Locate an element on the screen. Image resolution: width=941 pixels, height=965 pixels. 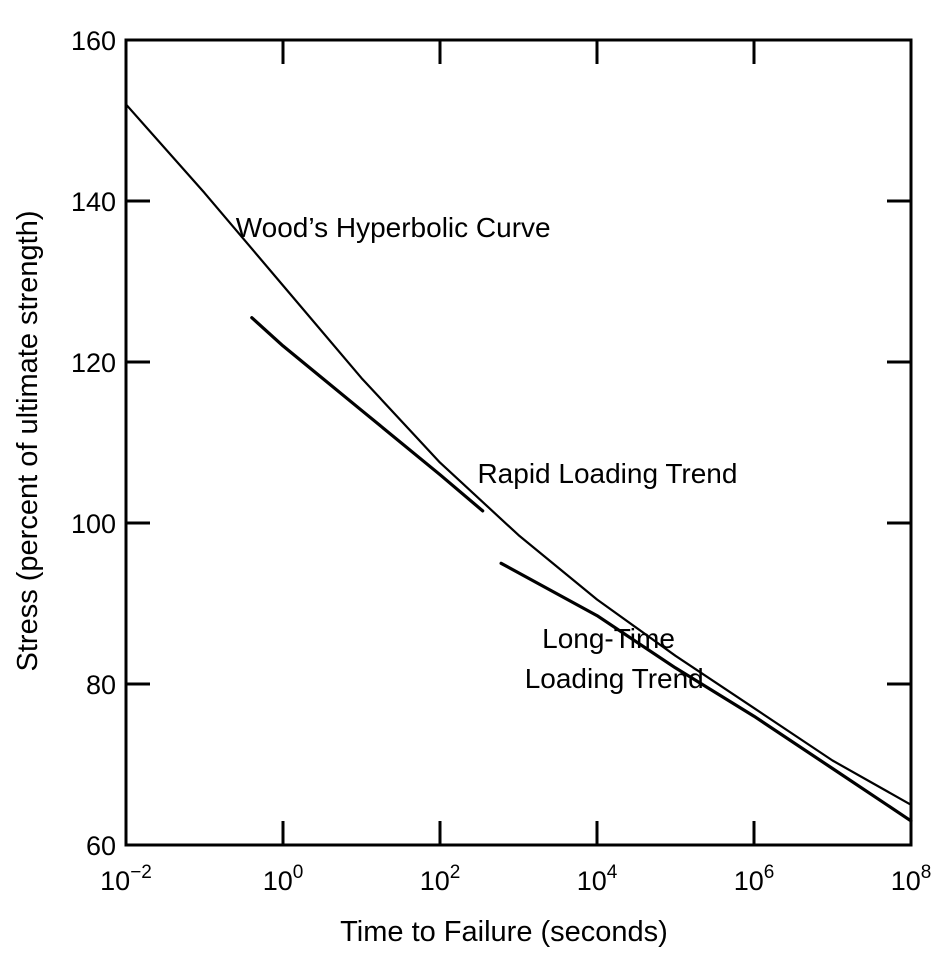
x-tick-label: 10⁶ is located at coordinates (754, 879).